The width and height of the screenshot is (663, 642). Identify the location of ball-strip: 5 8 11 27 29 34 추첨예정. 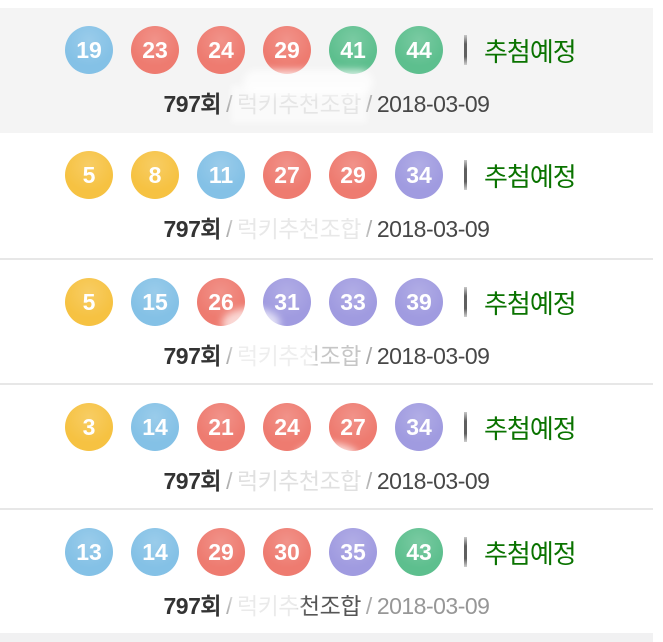
(326, 166).